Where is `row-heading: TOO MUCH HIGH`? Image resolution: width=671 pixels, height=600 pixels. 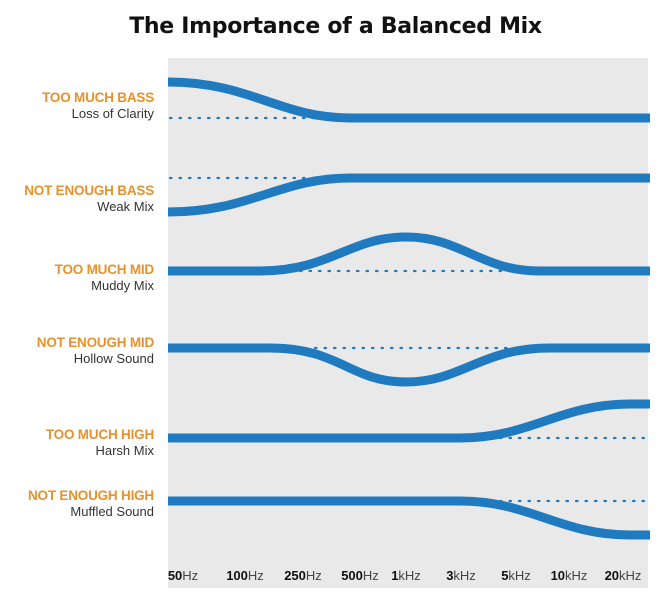 row-heading: TOO MUCH HIGH is located at coordinates (99, 434).